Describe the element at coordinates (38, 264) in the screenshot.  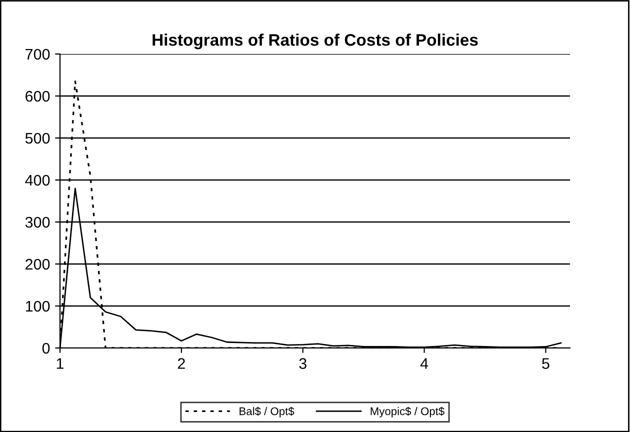
I see `y-tick-label: 200` at that location.